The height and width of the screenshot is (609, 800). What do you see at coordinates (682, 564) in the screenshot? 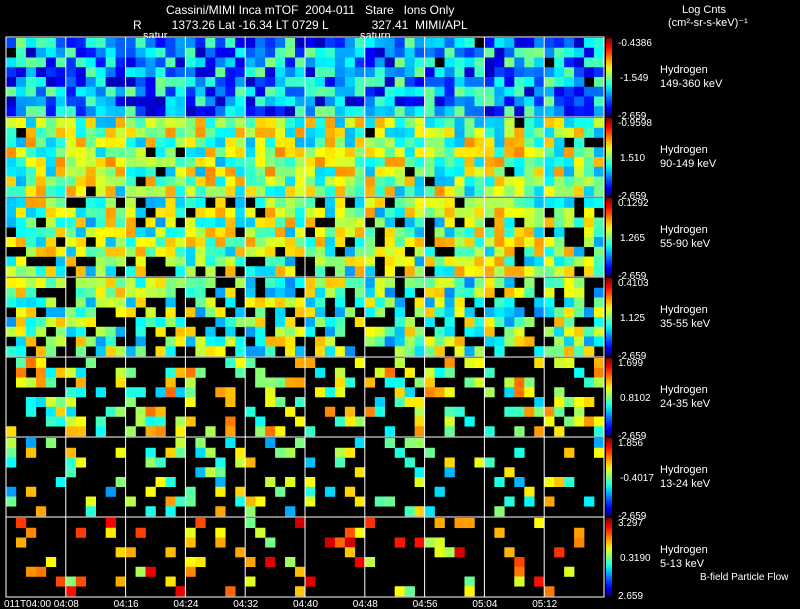
I see `panel-energy-label: 5-13 keV` at bounding box center [682, 564].